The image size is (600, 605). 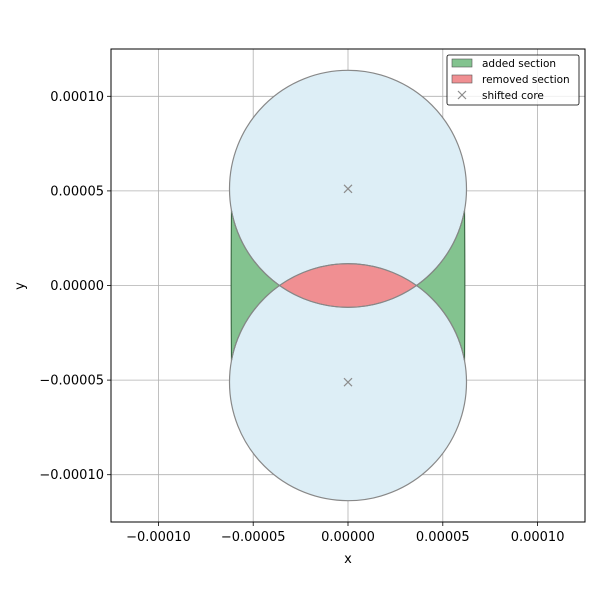 I want to click on y-tick-label: −0.00005, so click(x=71, y=381).